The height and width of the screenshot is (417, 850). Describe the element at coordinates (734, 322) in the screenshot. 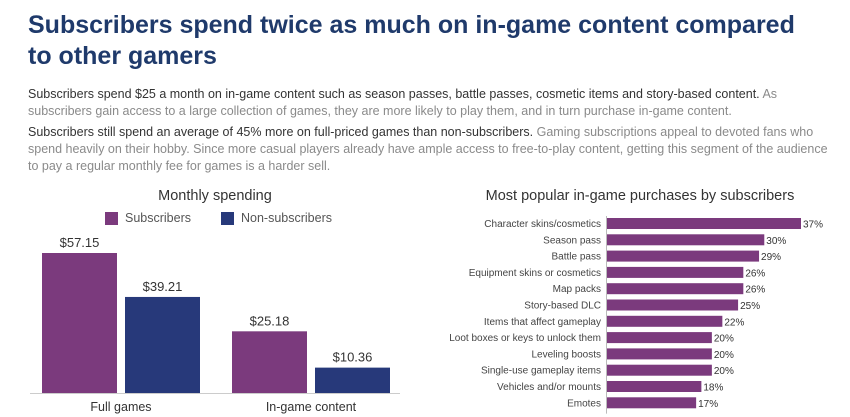

I see `hbar-value-label: 22%` at that location.